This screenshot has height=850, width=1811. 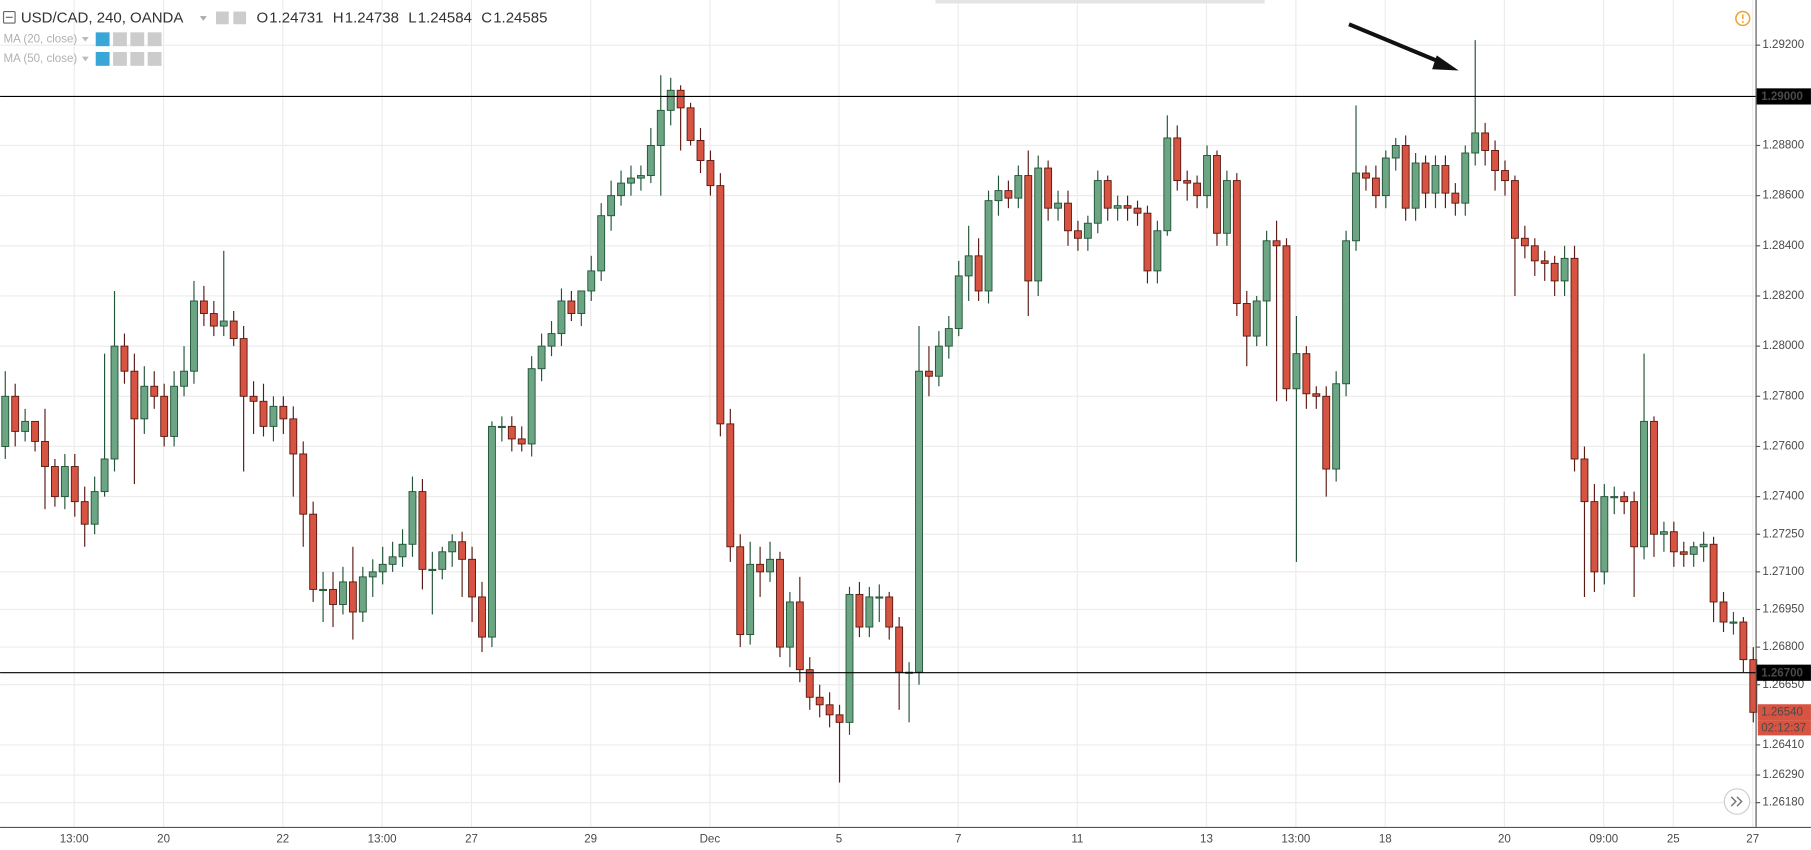 What do you see at coordinates (1783, 346) in the screenshot?
I see `y-tick-label: 1.28000` at bounding box center [1783, 346].